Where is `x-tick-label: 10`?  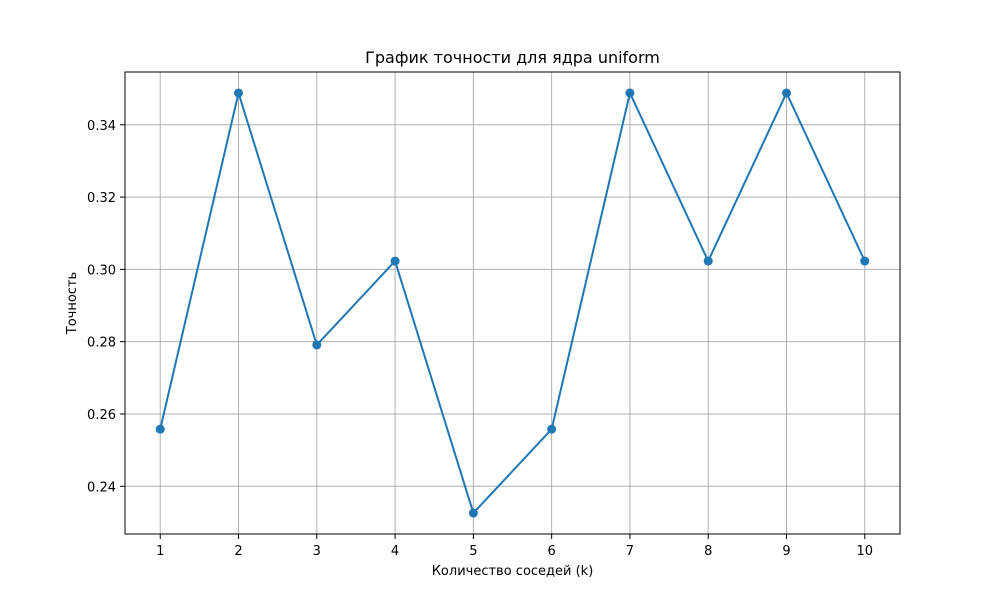 x-tick-label: 10 is located at coordinates (864, 551).